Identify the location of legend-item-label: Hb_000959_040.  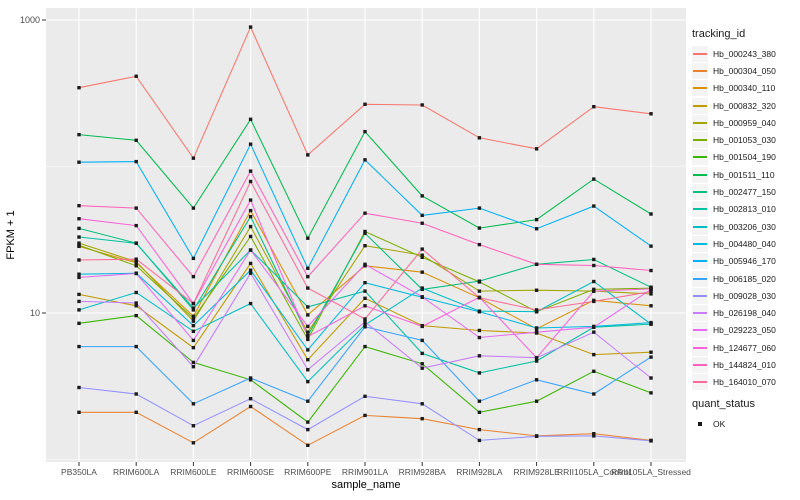
(744, 122).